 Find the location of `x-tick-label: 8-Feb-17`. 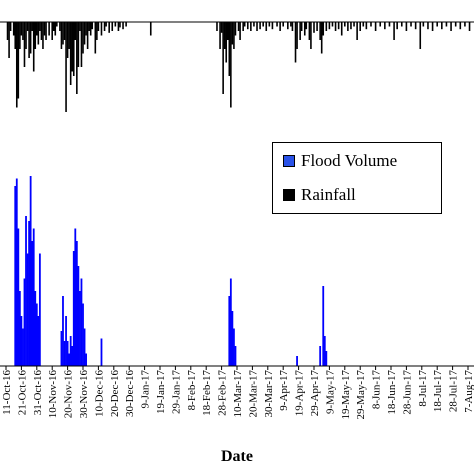

x-tick-label: 8-Feb-17 is located at coordinates (192, 390).